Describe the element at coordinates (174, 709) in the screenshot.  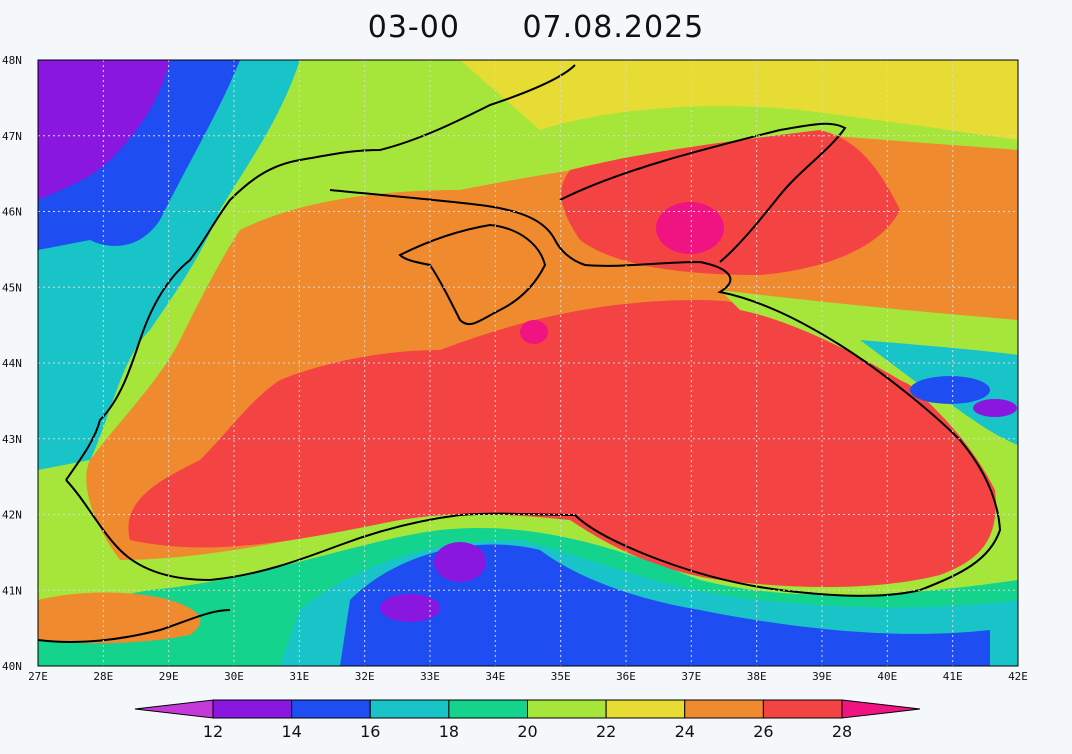
I see `colorbar-arrow-low` at that location.